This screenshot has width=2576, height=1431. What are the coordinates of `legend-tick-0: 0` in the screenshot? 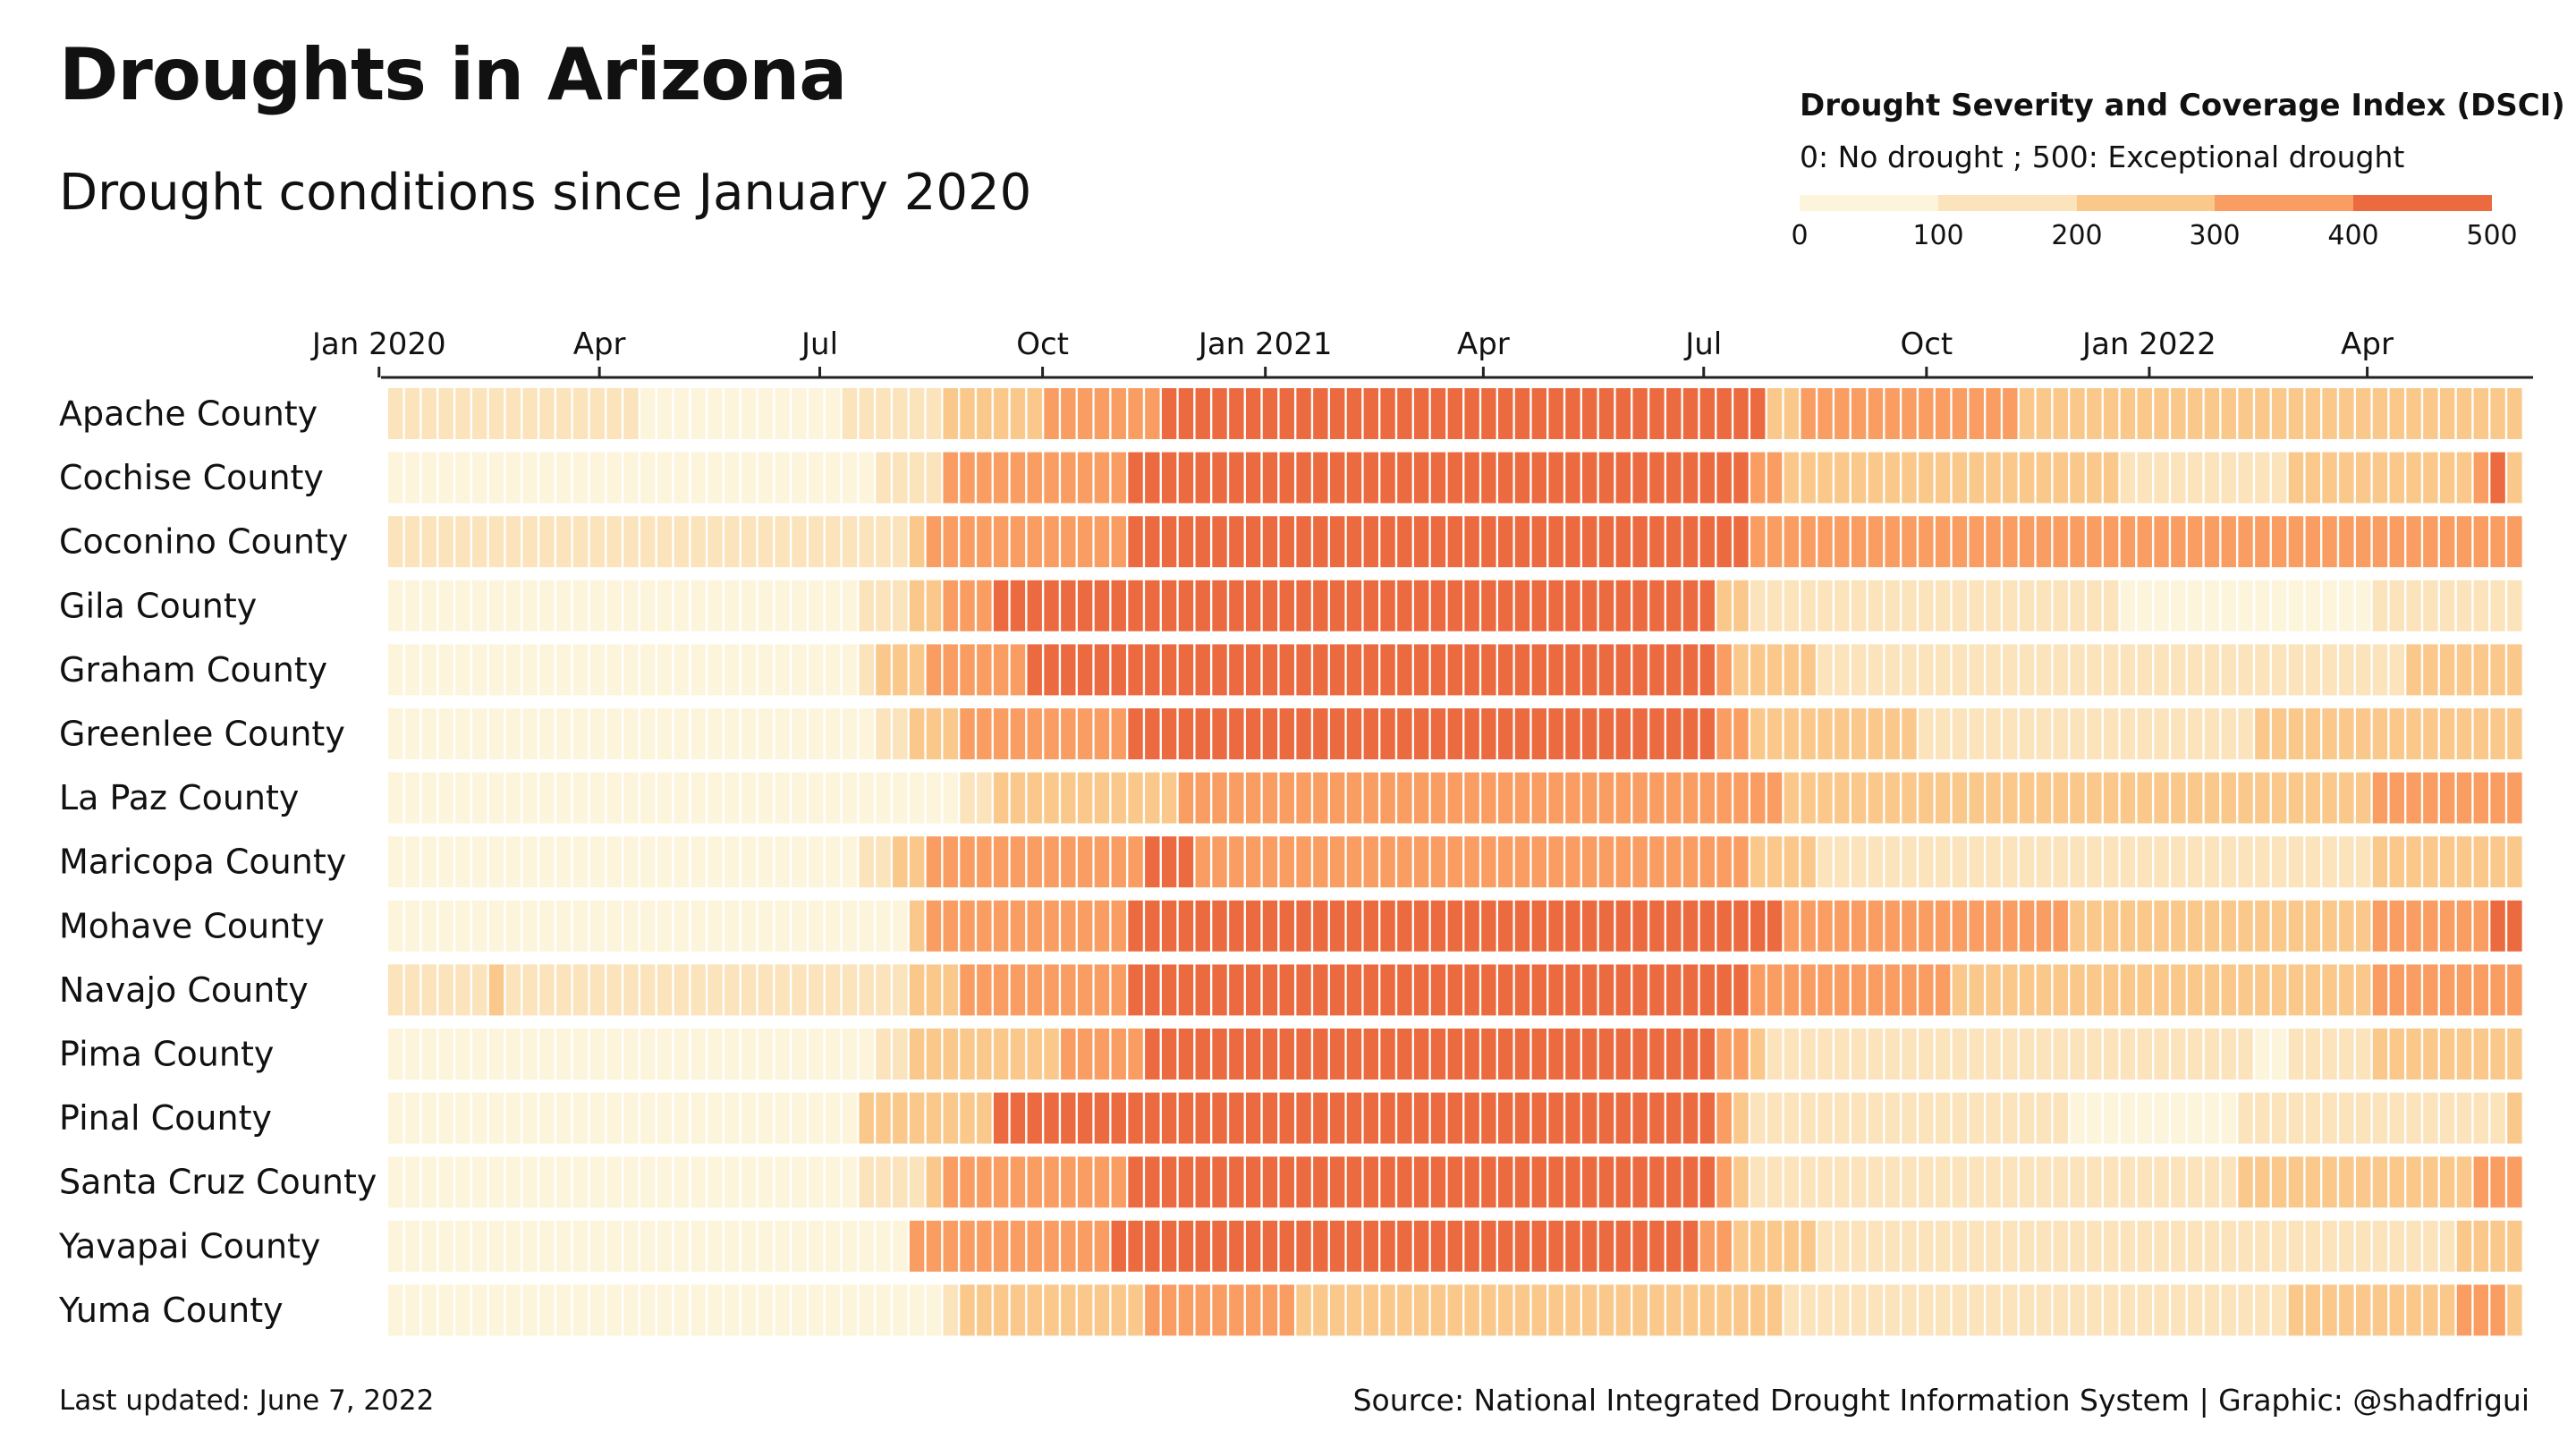 It's located at (1800, 236).